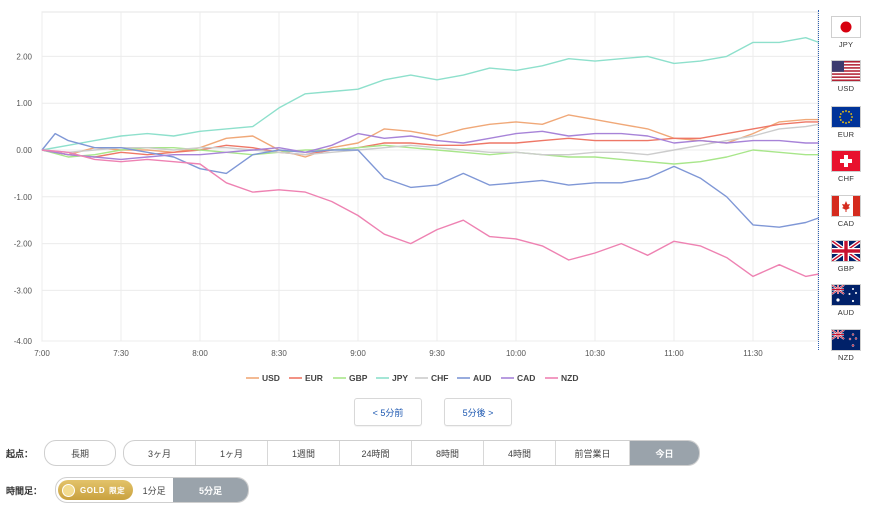 The height and width of the screenshot is (513, 872). Describe the element at coordinates (271, 378) in the screenshot. I see `legend-label: USD` at that location.